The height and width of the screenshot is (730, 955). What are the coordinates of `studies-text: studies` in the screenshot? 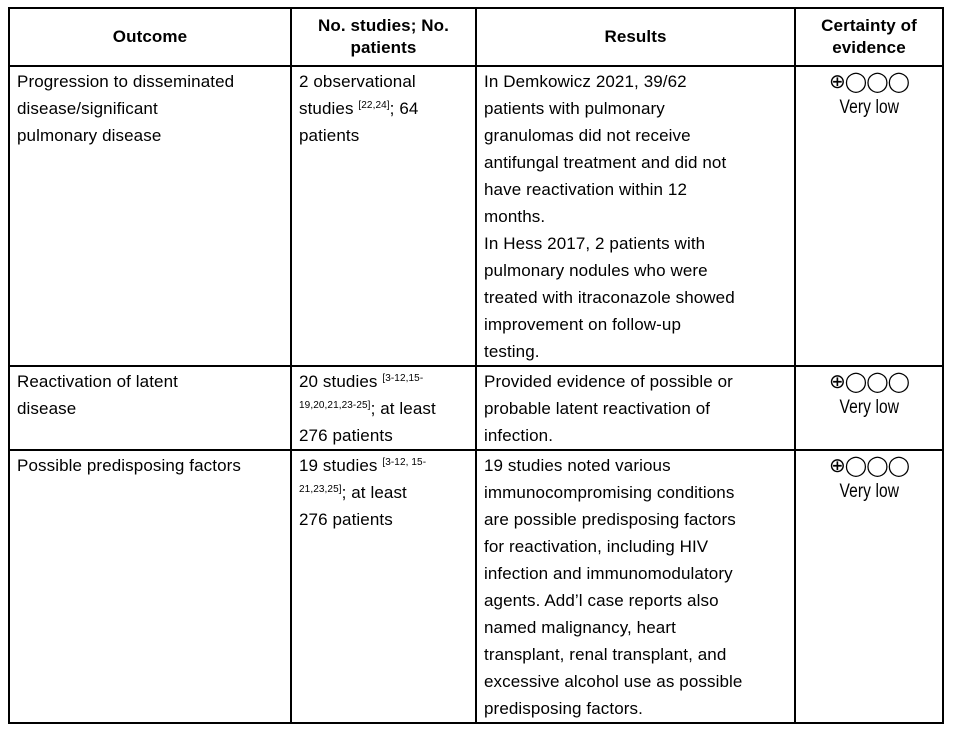 It's located at (329, 108).